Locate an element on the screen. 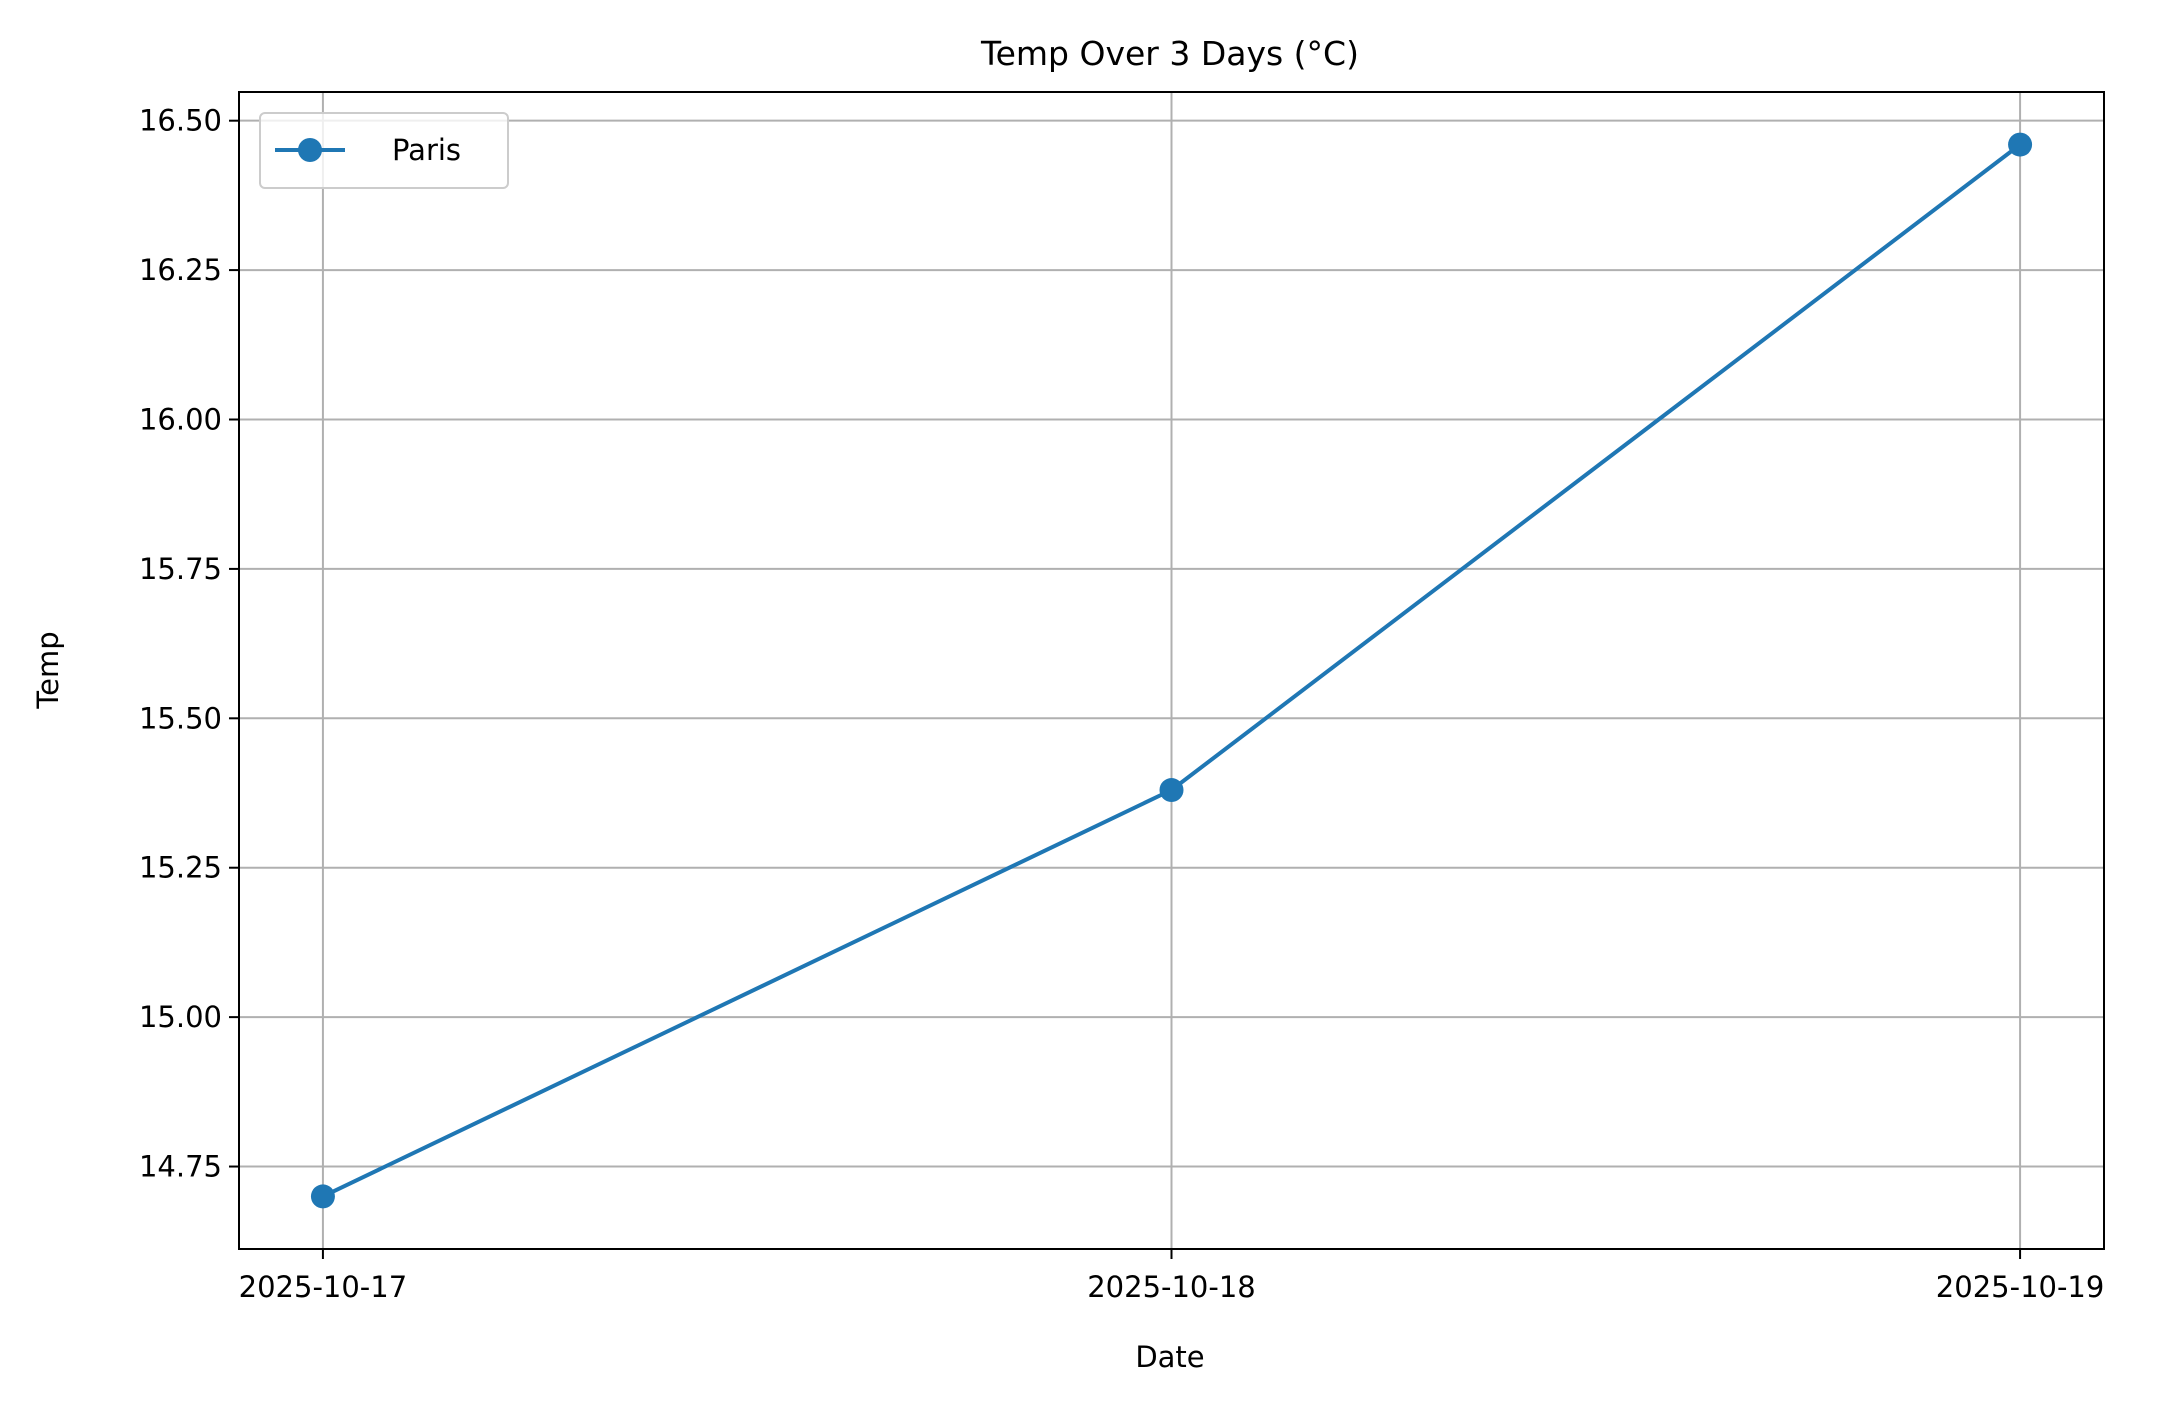 This screenshot has height=1407, width=2163. legend: Paris is located at coordinates (384, 150).